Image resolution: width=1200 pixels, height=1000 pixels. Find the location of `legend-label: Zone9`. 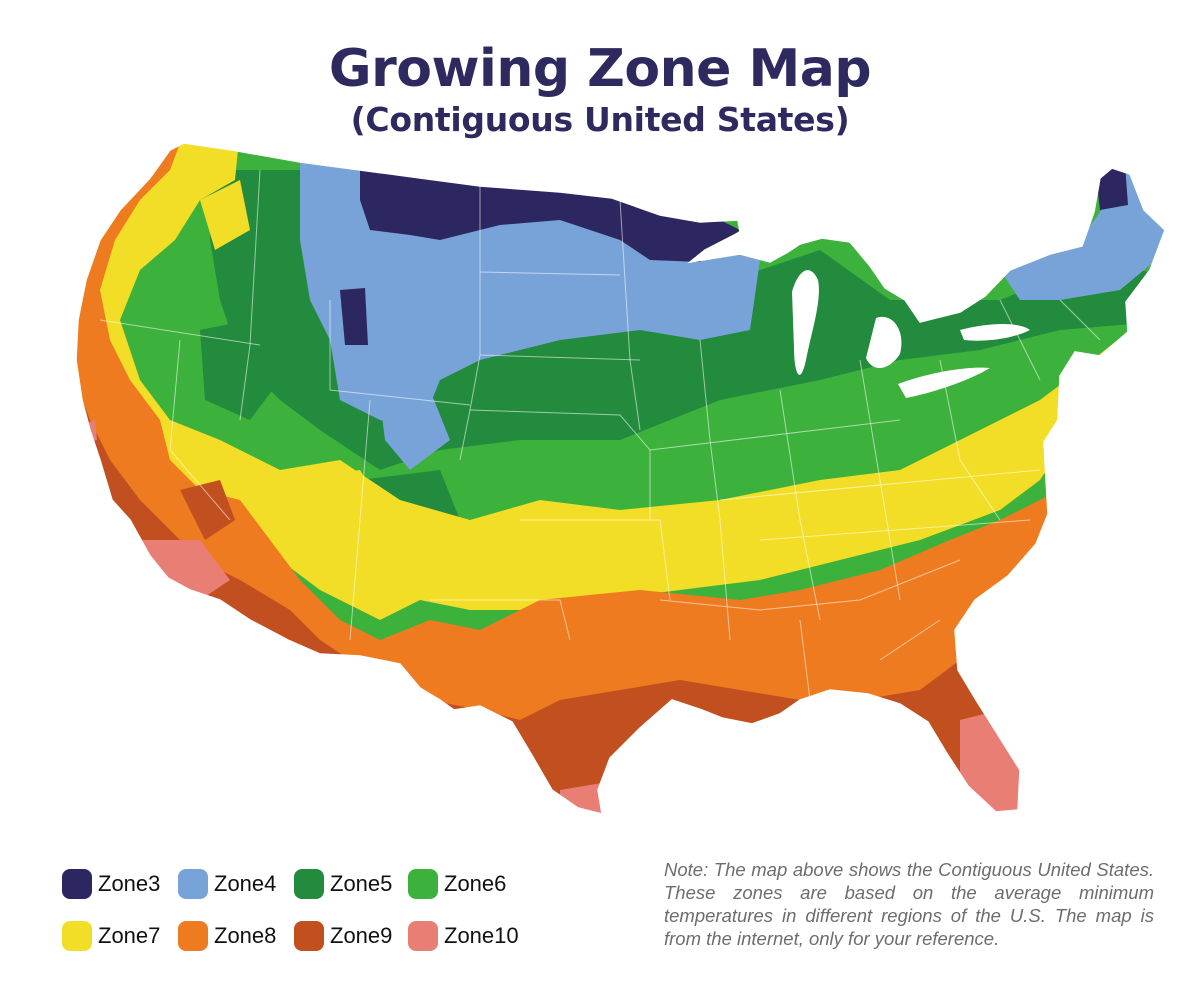

legend-label: Zone9 is located at coordinates (361, 935).